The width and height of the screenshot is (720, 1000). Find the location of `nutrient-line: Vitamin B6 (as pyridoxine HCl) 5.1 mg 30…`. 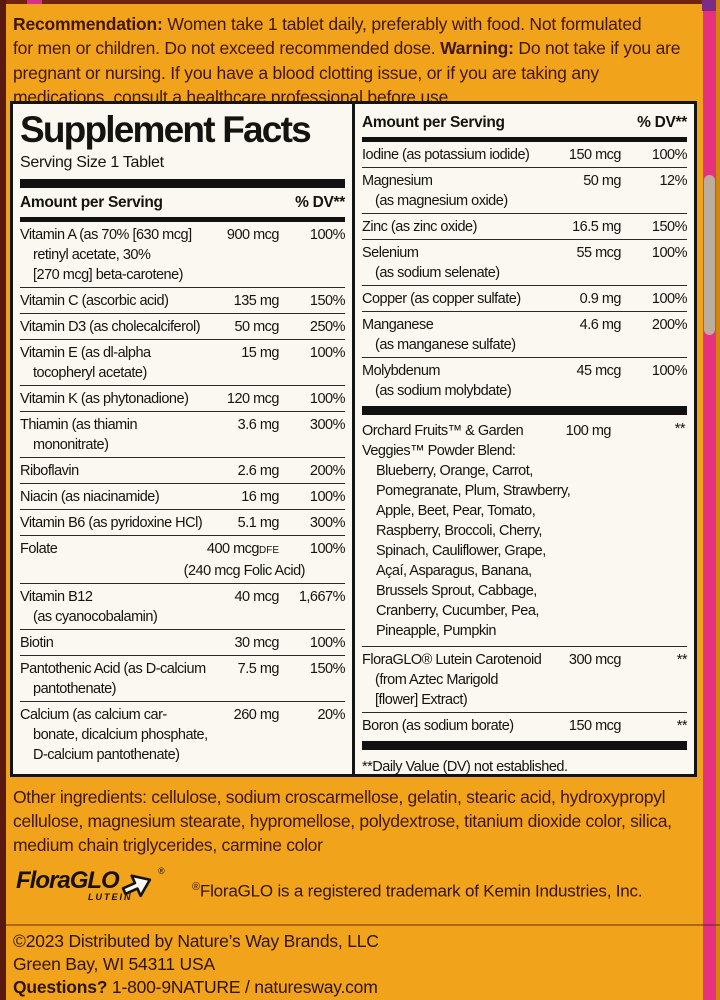

nutrient-line: Vitamin B6 (as pyridoxine HCl) 5.1 mg 30… is located at coordinates (183, 523).